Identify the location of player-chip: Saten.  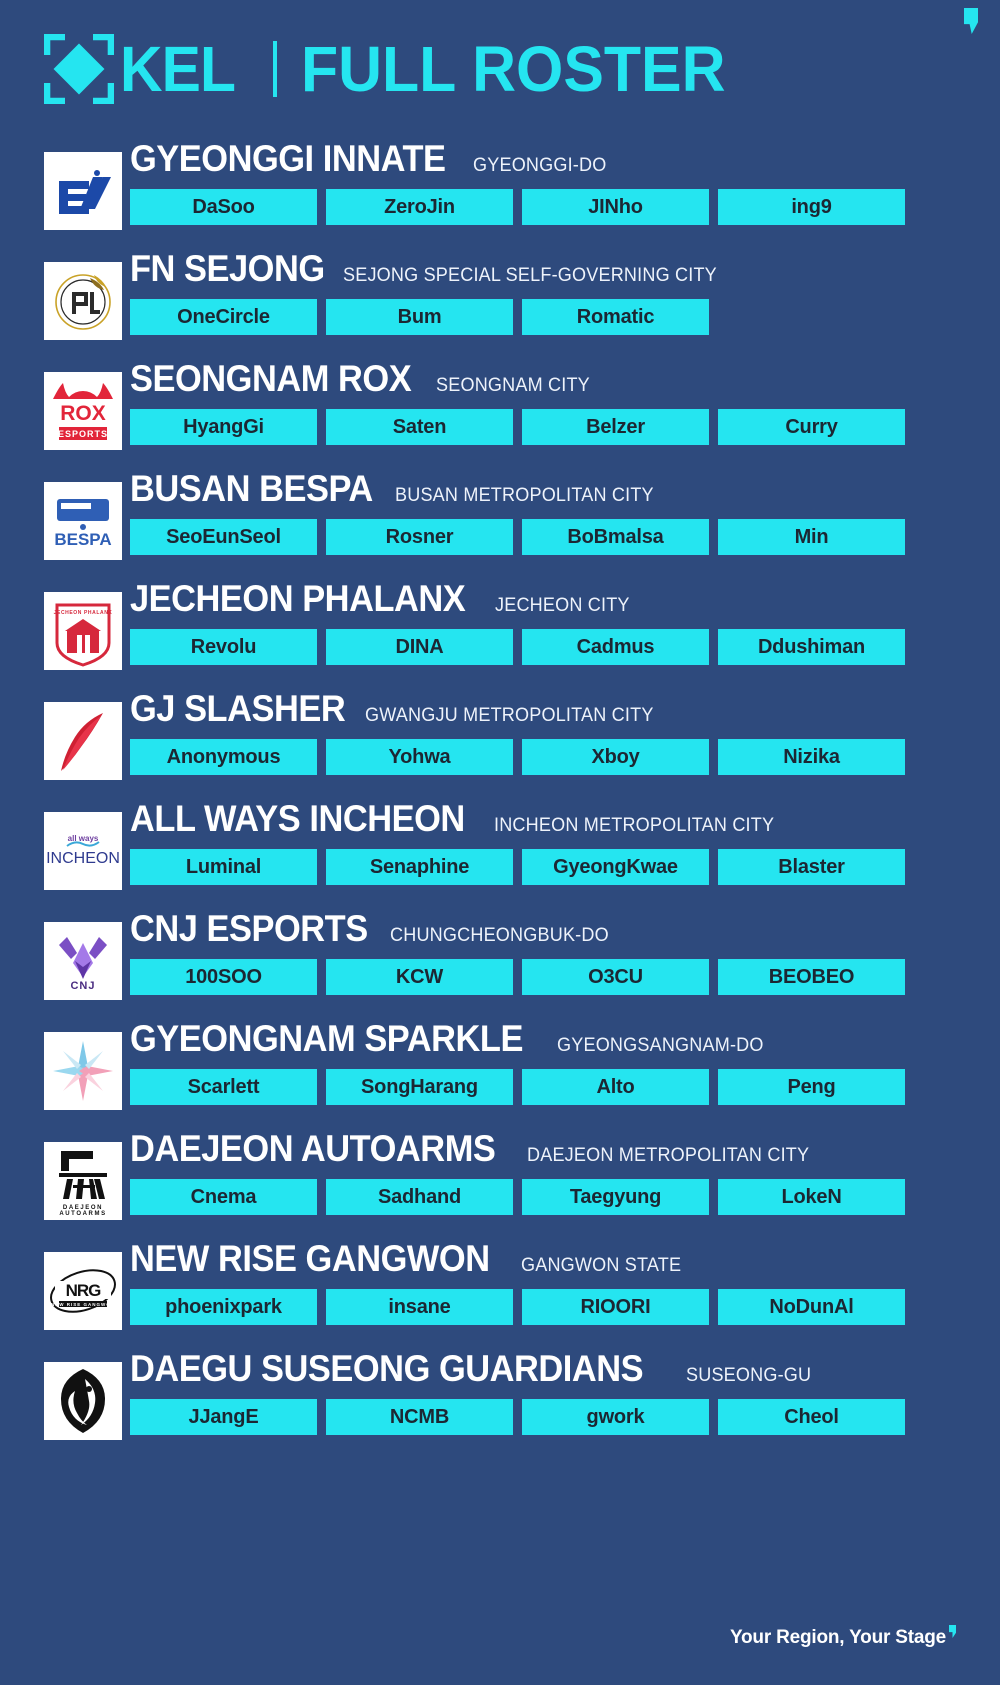
(419, 427).